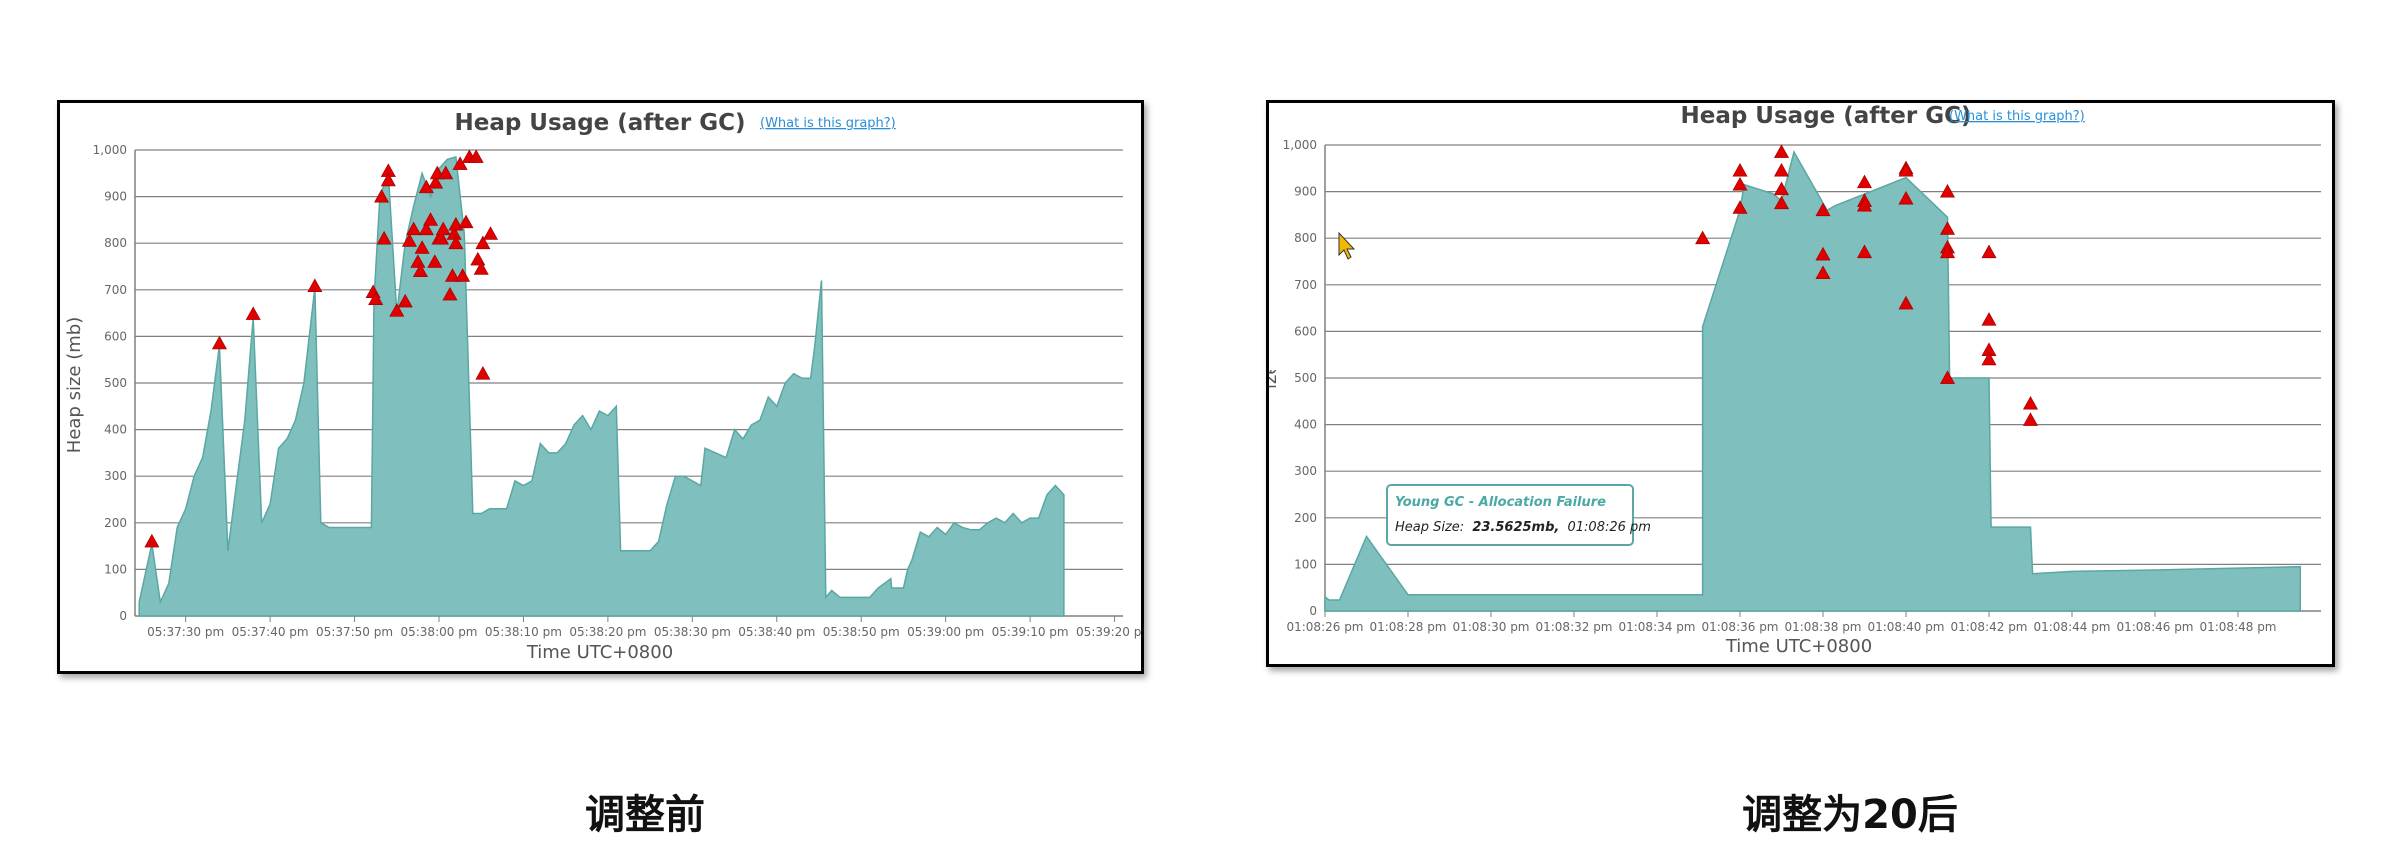  What do you see at coordinates (1515, 527) in the screenshot?
I see `tooltip-value: 23.5625mb,` at bounding box center [1515, 527].